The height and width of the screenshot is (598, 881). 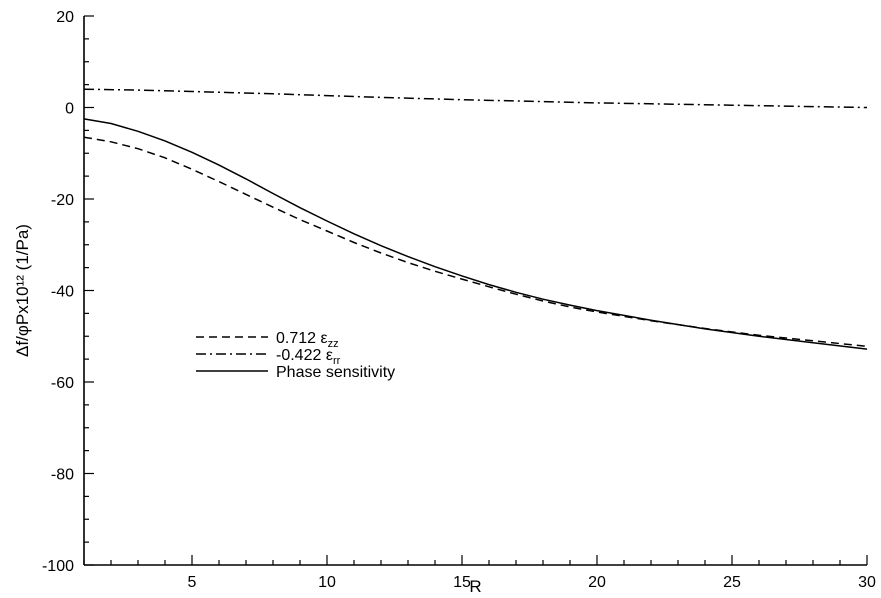 I want to click on y-tick-label: 20, so click(x=65, y=17).